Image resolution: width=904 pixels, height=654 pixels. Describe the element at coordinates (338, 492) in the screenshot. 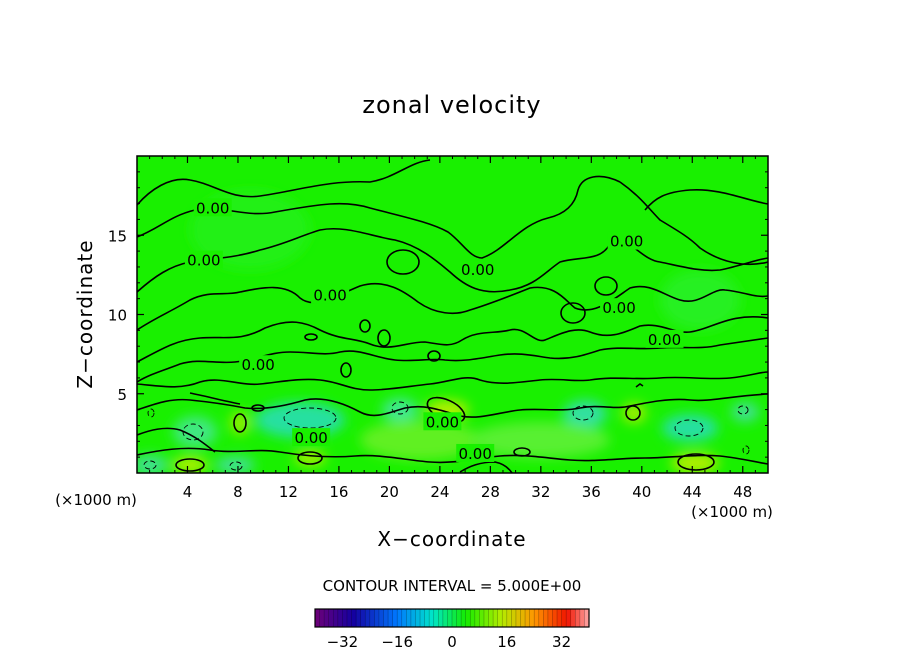

I see `x-tick-label: 16` at that location.